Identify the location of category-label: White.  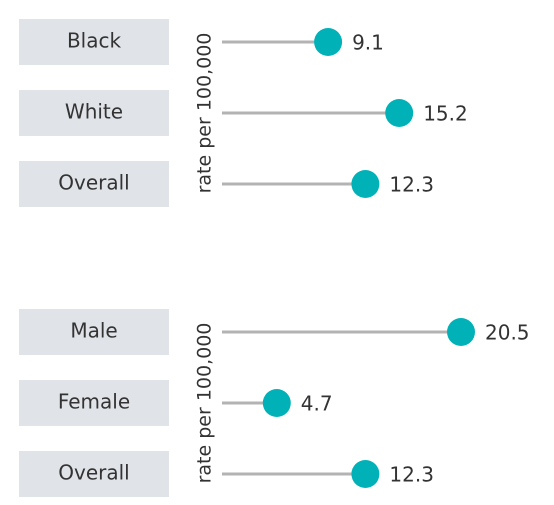
(94, 112).